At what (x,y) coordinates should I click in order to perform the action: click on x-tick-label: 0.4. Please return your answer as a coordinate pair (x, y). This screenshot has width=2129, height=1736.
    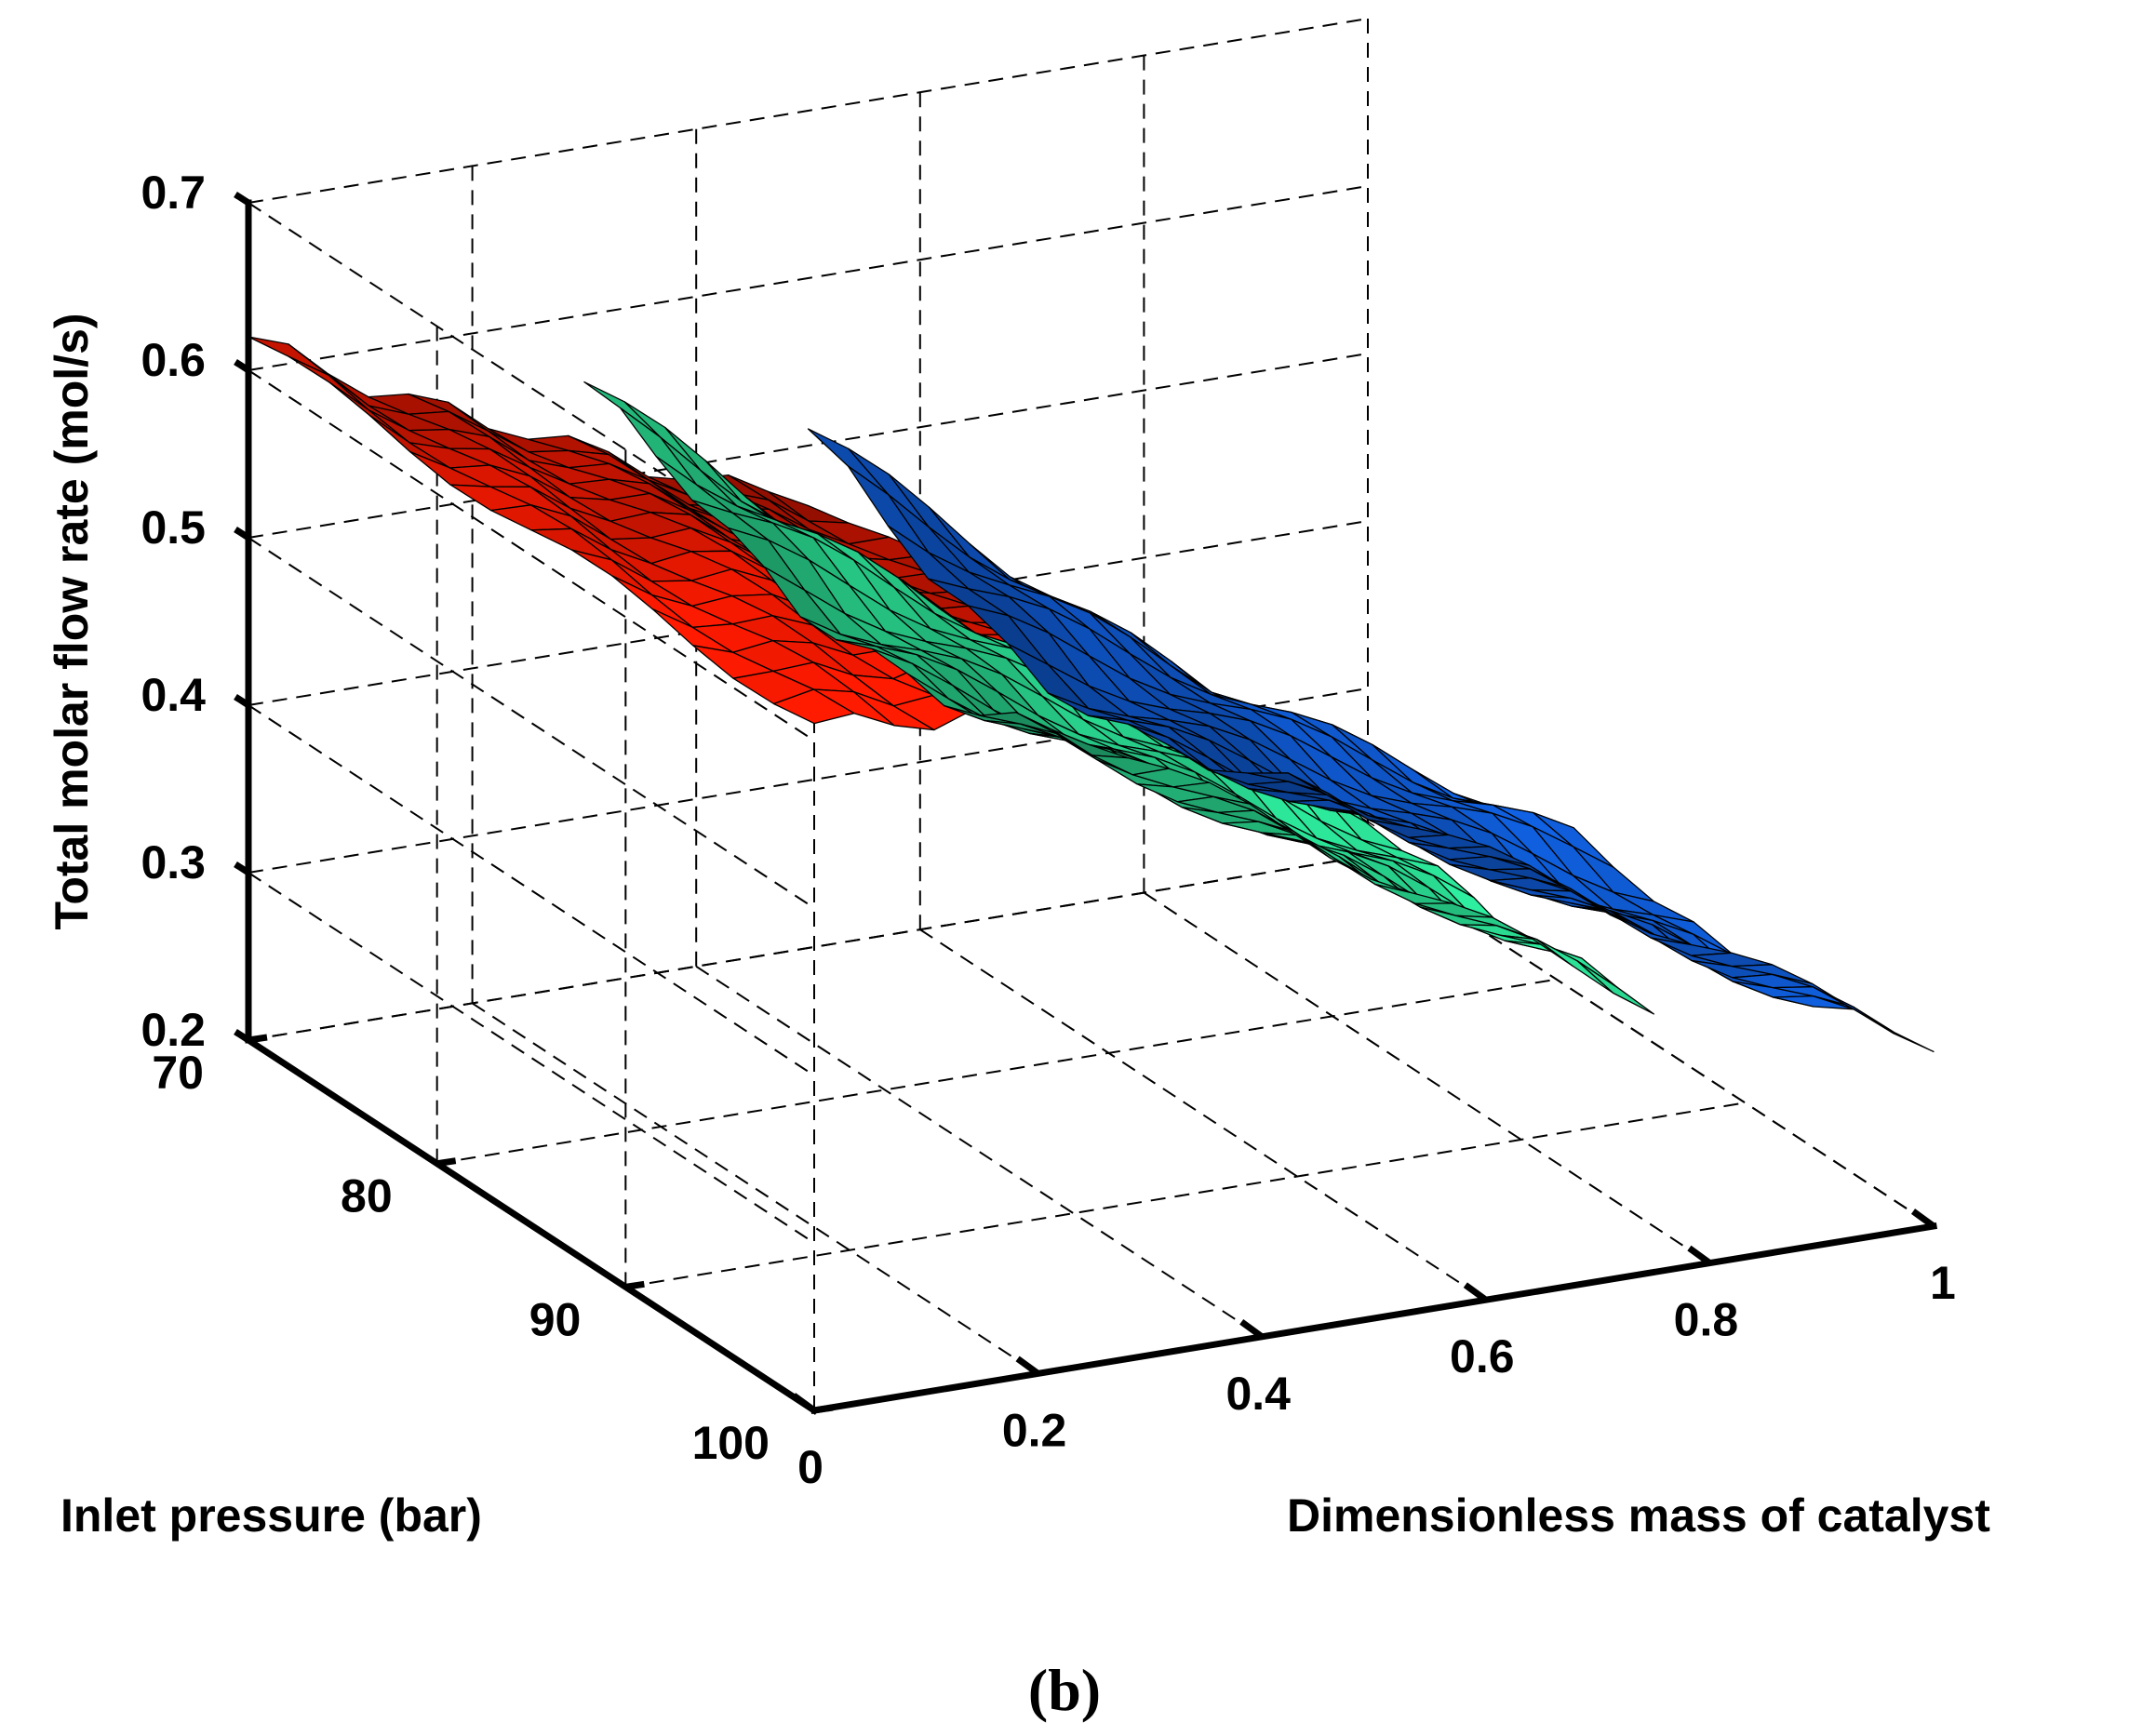
    Looking at the image, I should click on (1258, 1394).